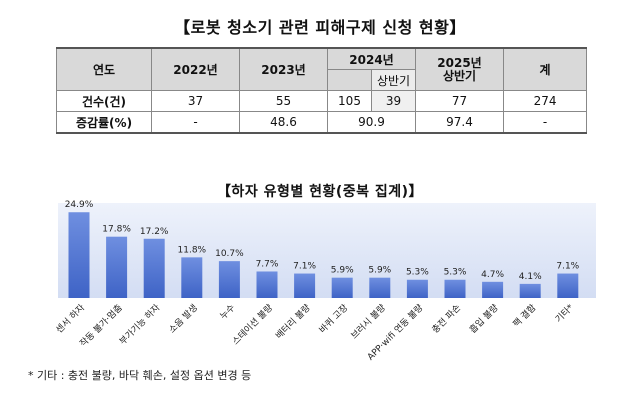  I want to click on category-label: 흡입 불량, so click(484, 319).